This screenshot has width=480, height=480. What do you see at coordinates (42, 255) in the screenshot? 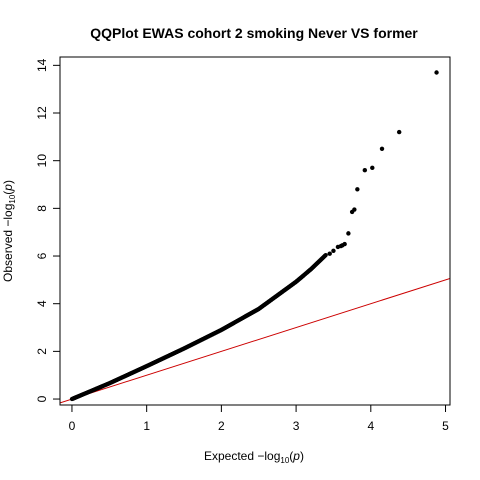
I see `y-tick-label: 6` at bounding box center [42, 255].